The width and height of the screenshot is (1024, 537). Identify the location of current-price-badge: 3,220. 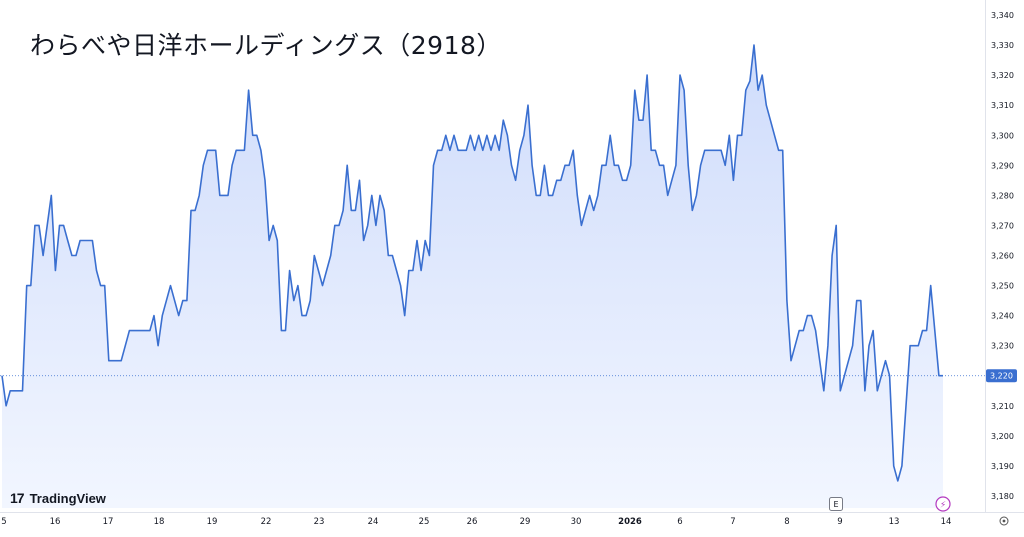
(1001, 376).